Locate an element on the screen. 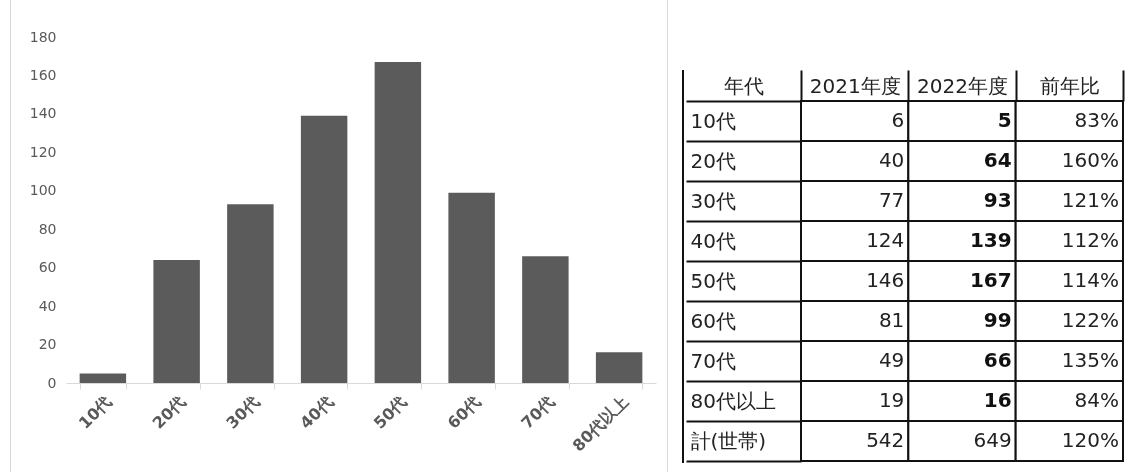 The width and height of the screenshot is (1125, 472). y-tick-label: 40代 is located at coordinates (713, 240).